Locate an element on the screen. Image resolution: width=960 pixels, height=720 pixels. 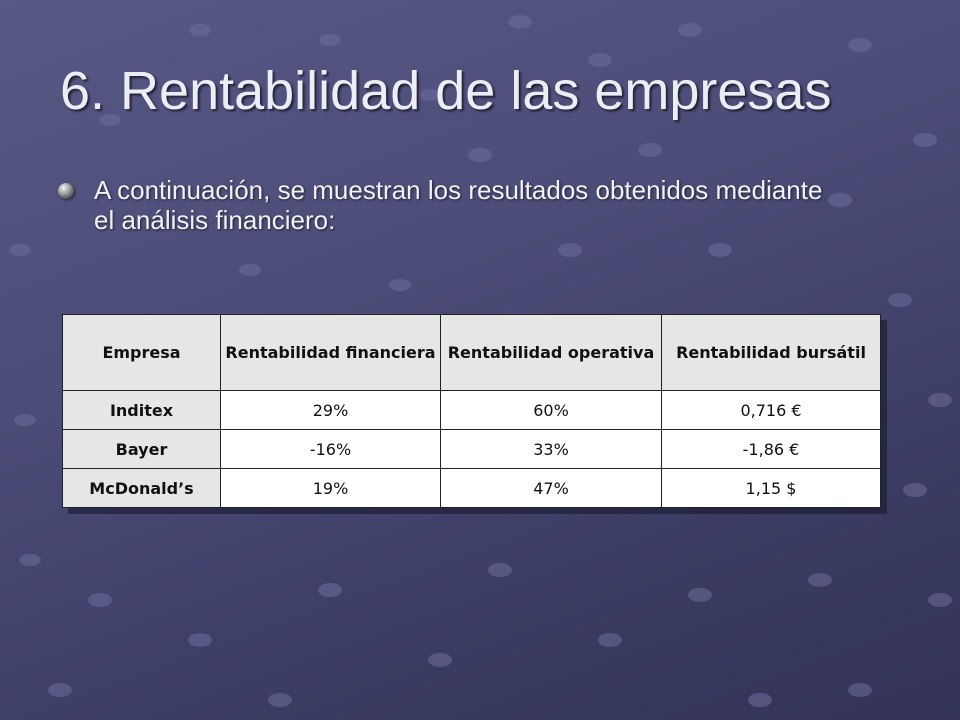
market-return: 0,716 € is located at coordinates (771, 410).